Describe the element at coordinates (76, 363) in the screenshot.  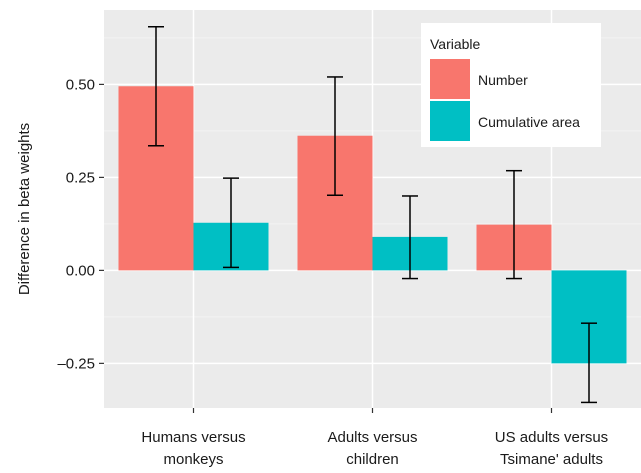
I see `y-tick-label: –0.25` at that location.